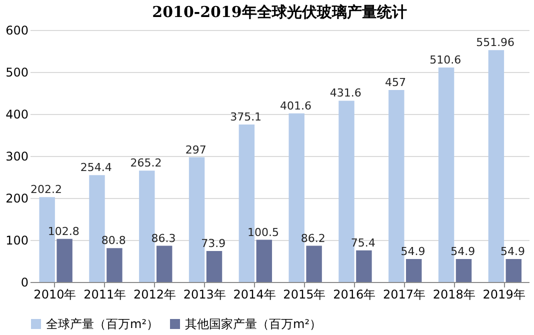 Image resolution: width=534 pixels, height=335 pixels. Describe the element at coordinates (495, 43) in the screenshot. I see `data-label: 551.96` at that location.